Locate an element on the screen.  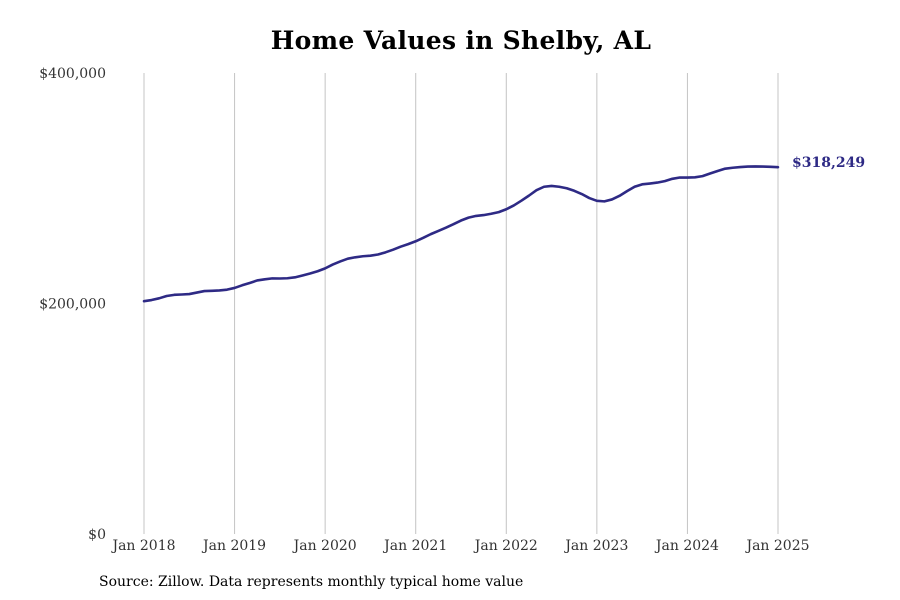
y-tick-label: $0 is located at coordinates (97, 535).